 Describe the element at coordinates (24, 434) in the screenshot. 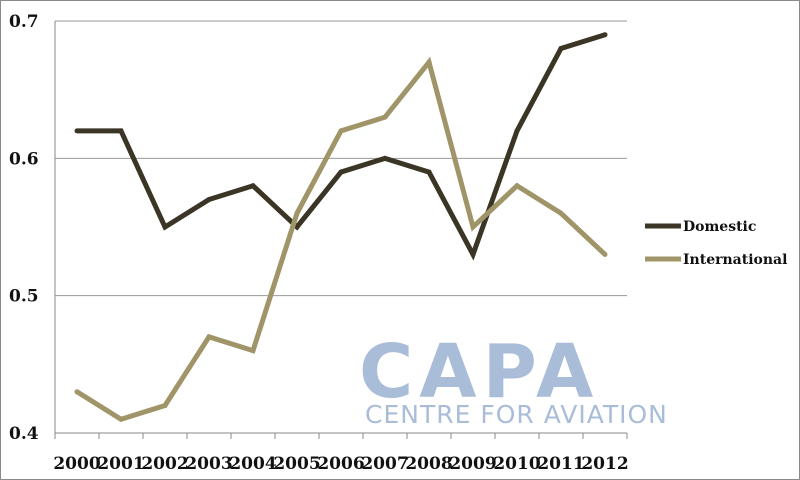

I see `y-tick-label: 0.4` at that location.